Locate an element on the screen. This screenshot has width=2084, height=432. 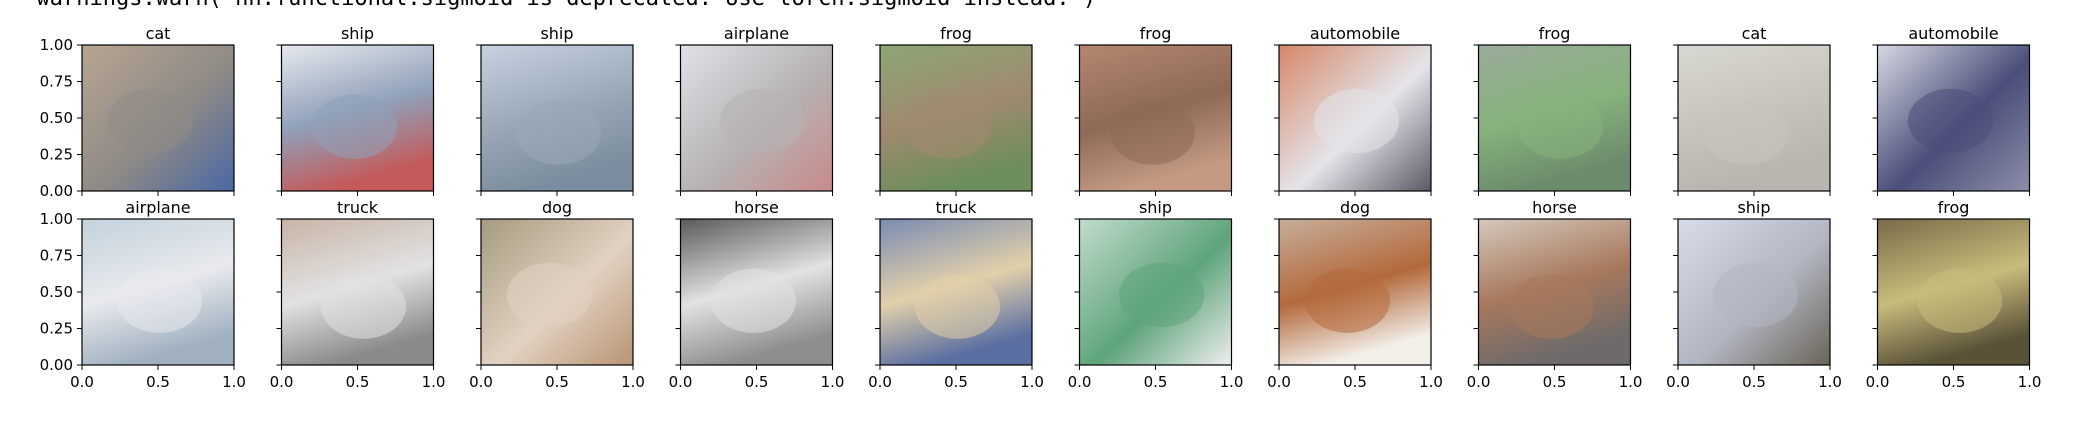
y-tick-label-10-4: 1.00 is located at coordinates (56, 219).